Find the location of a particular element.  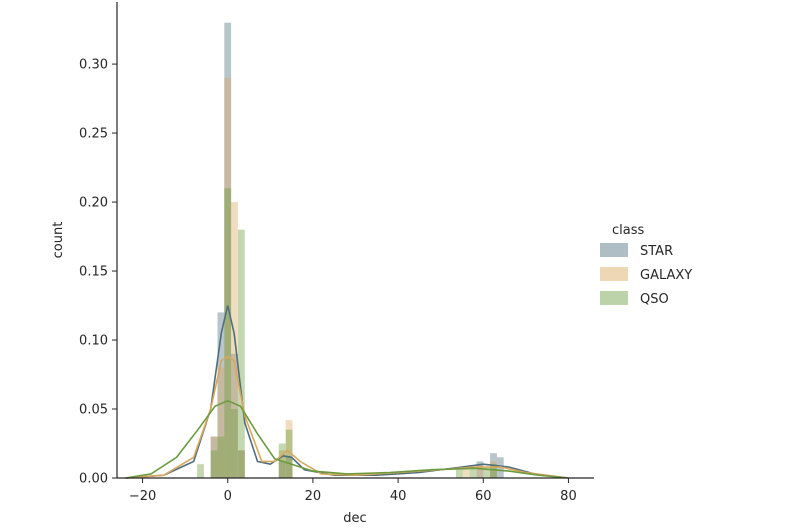

x-tick-label: 80 is located at coordinates (568, 496).